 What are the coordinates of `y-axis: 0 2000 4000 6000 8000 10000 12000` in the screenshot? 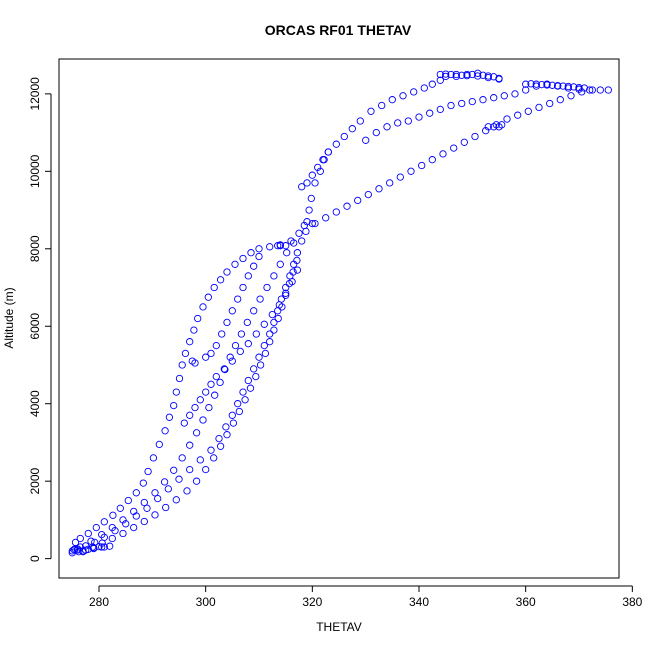 It's located at (40, 319).